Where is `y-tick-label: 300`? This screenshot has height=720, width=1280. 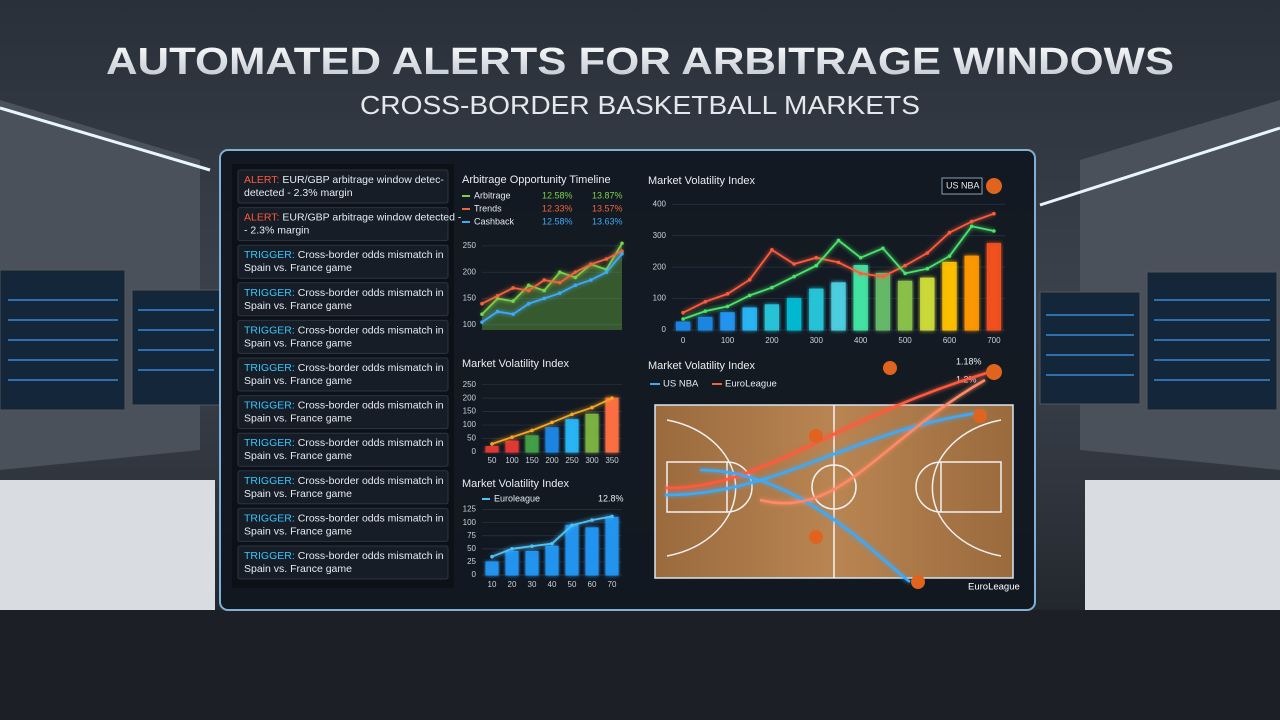 y-tick-label: 300 is located at coordinates (660, 235).